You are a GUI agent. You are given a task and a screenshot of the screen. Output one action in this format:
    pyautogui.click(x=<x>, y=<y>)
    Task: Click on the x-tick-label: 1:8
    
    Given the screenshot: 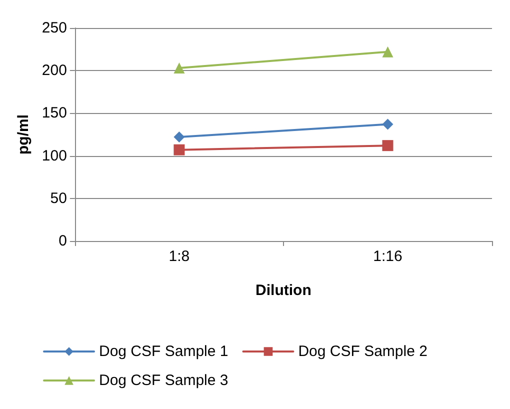 What is the action you would take?
    pyautogui.click(x=179, y=256)
    